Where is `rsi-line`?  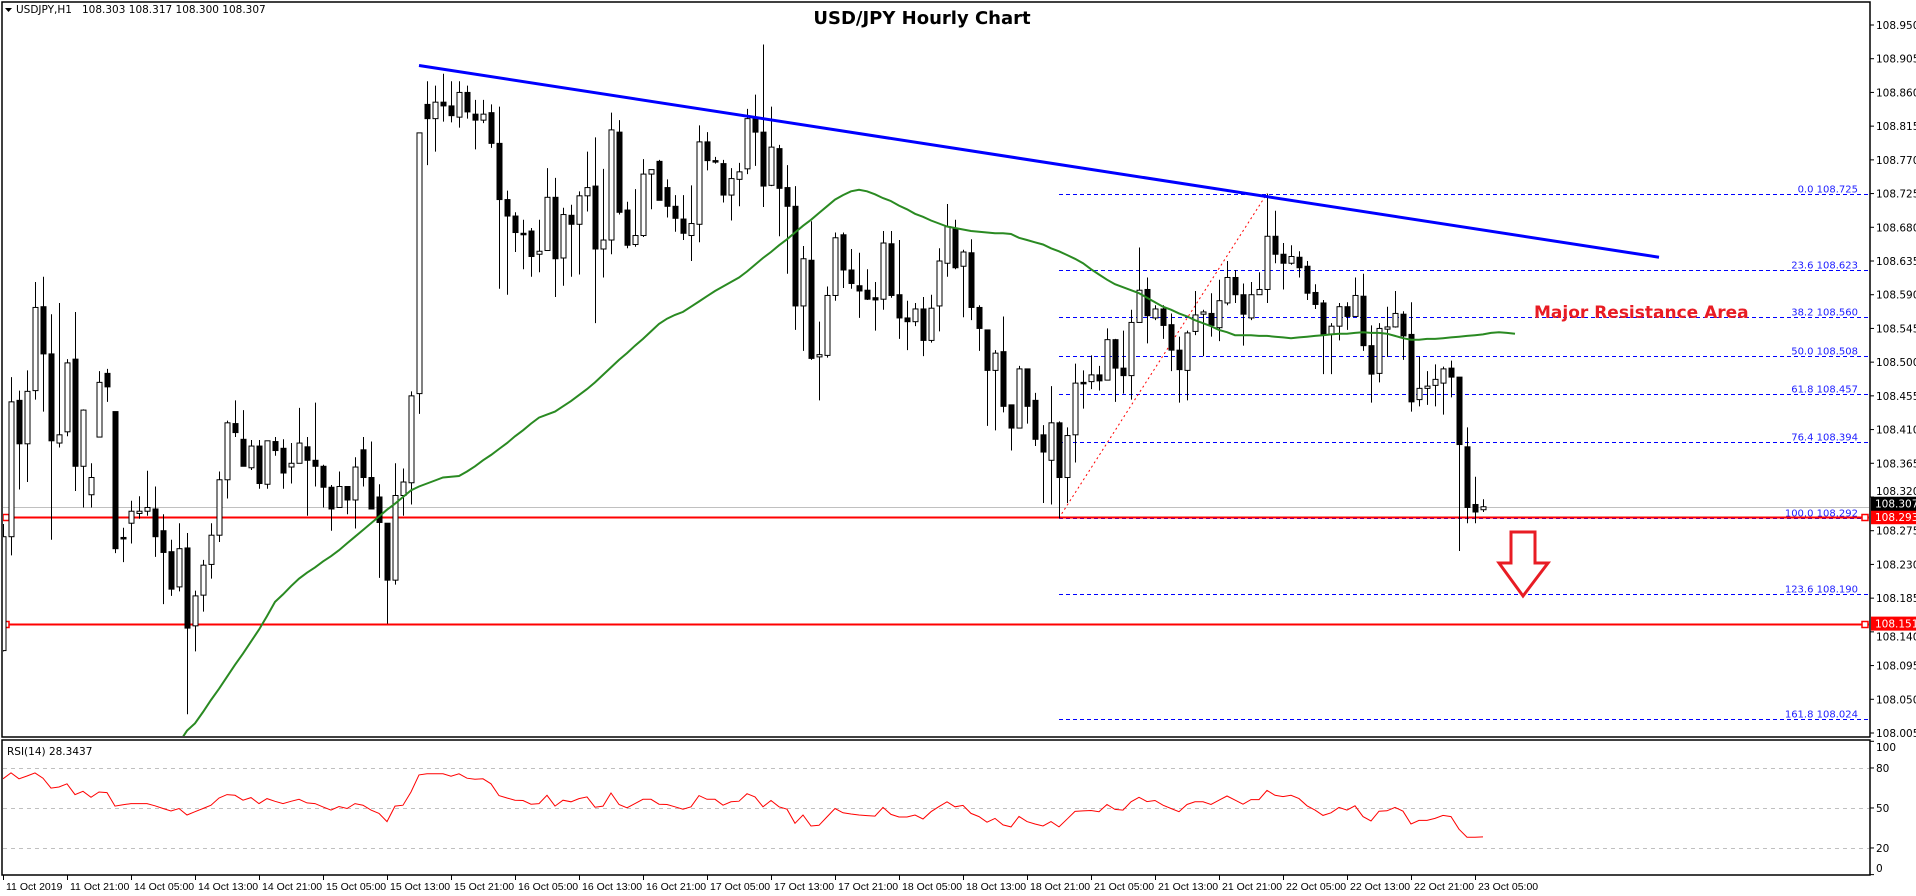
rsi-line is located at coordinates (743, 805).